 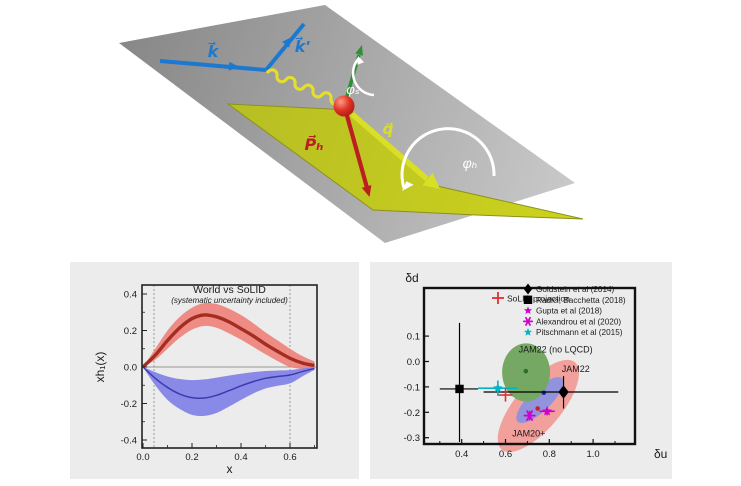 What do you see at coordinates (363, 77) in the screenshot?
I see `phi-s-arc` at bounding box center [363, 77].